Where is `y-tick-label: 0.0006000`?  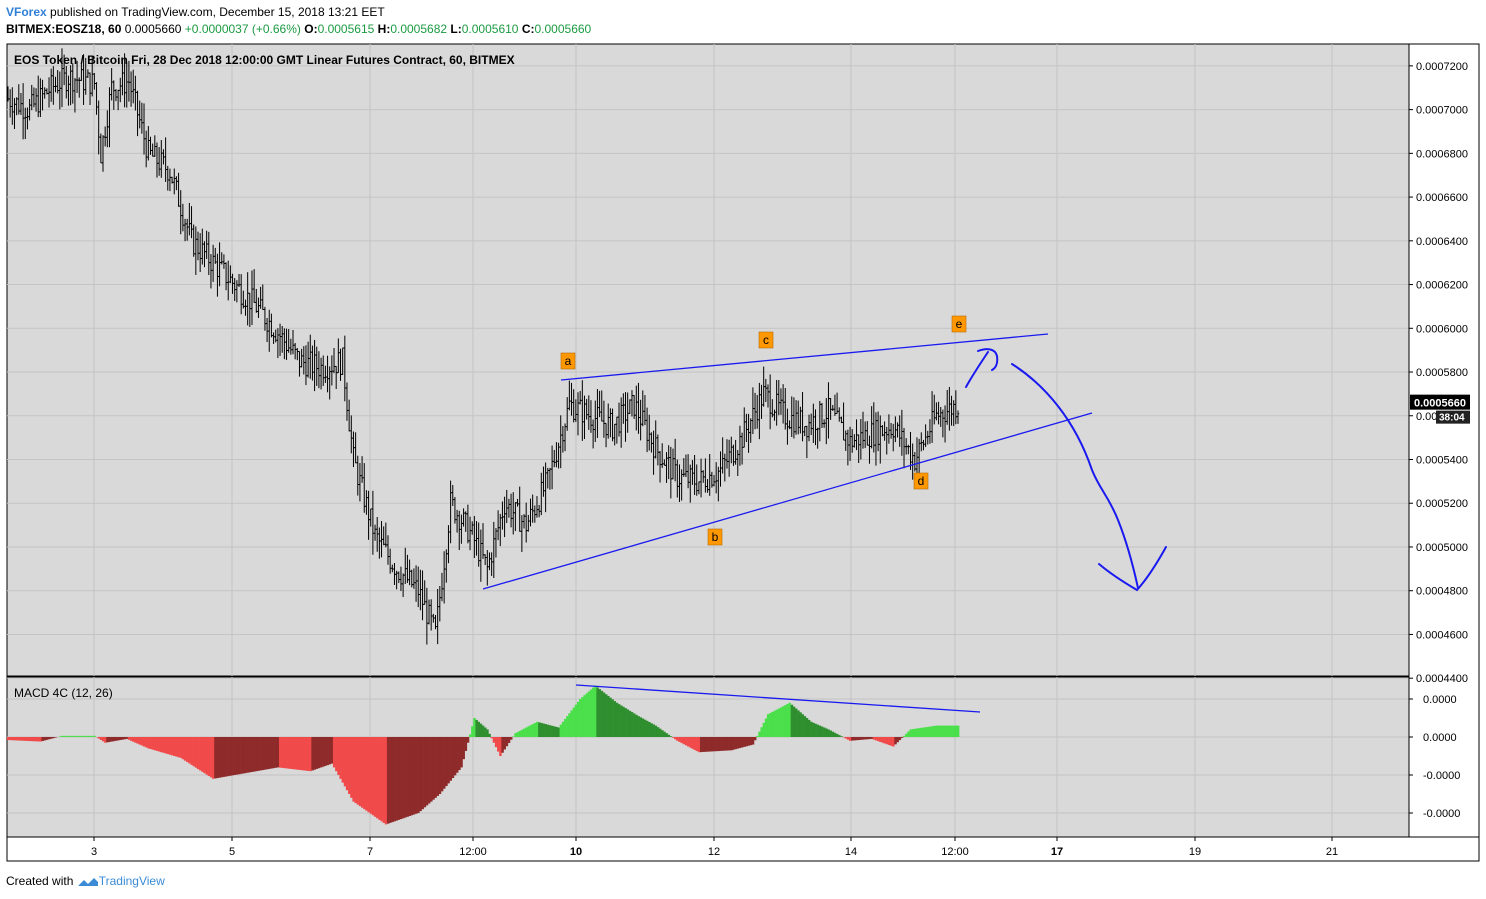 y-tick-label: 0.0006000 is located at coordinates (1442, 329).